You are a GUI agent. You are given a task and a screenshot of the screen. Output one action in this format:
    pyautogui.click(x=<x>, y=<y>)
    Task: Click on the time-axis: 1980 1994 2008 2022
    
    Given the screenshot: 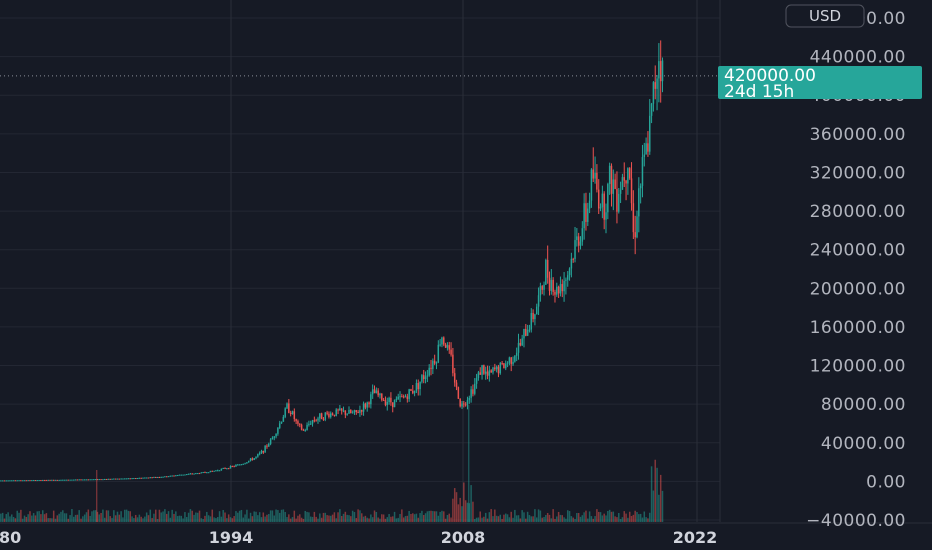 What is the action you would take?
    pyautogui.click(x=358, y=537)
    